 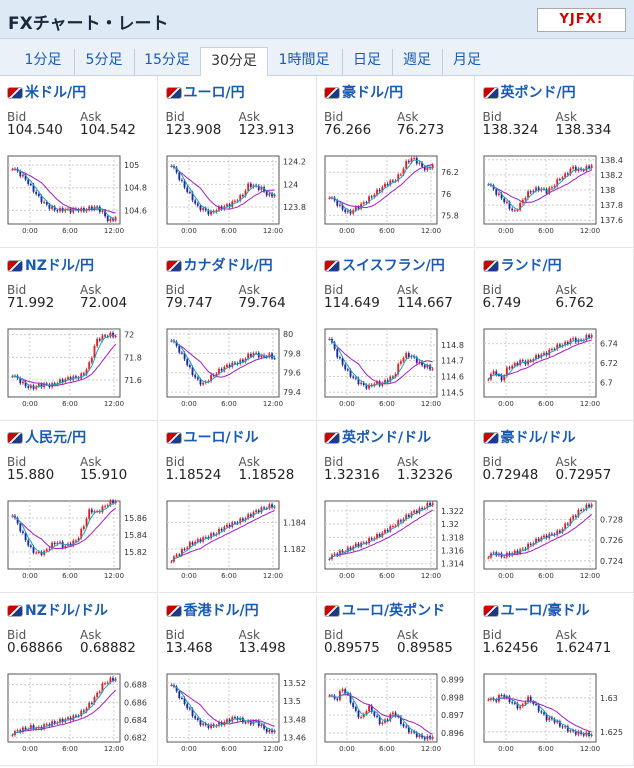 What do you see at coordinates (81, 542) in the screenshot?
I see `mini-chart: 15.86 15.84 15.82 0:00 6:00 12:00` at bounding box center [81, 542].